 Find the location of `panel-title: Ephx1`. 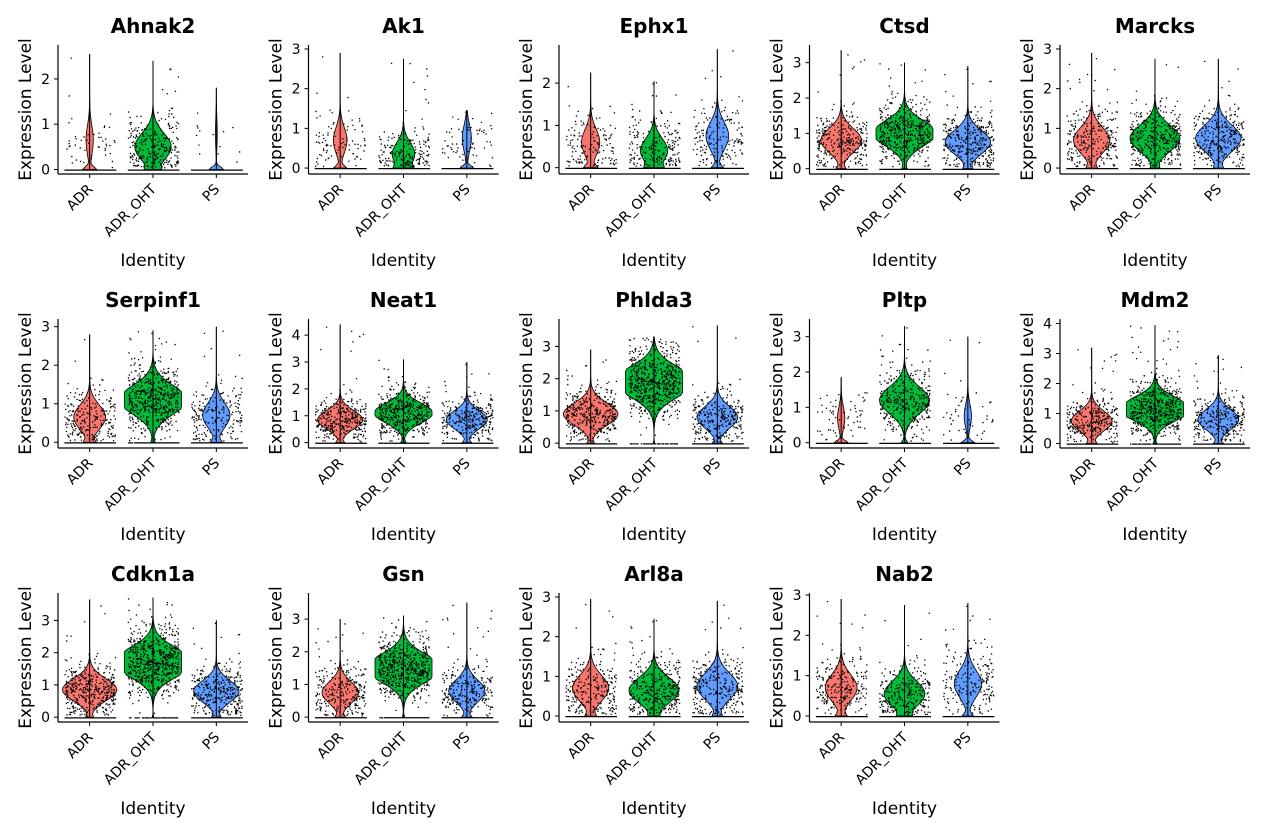

panel-title: Ephx1 is located at coordinates (653, 26).